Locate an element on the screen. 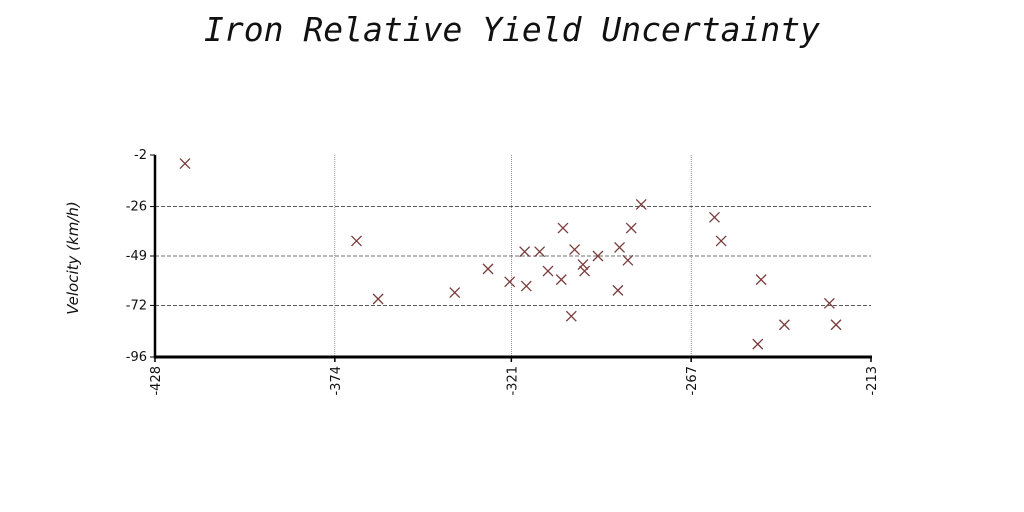 Image resolution: width=1024 pixels, height=512 pixels. x-tick-label: -374 is located at coordinates (336, 381).